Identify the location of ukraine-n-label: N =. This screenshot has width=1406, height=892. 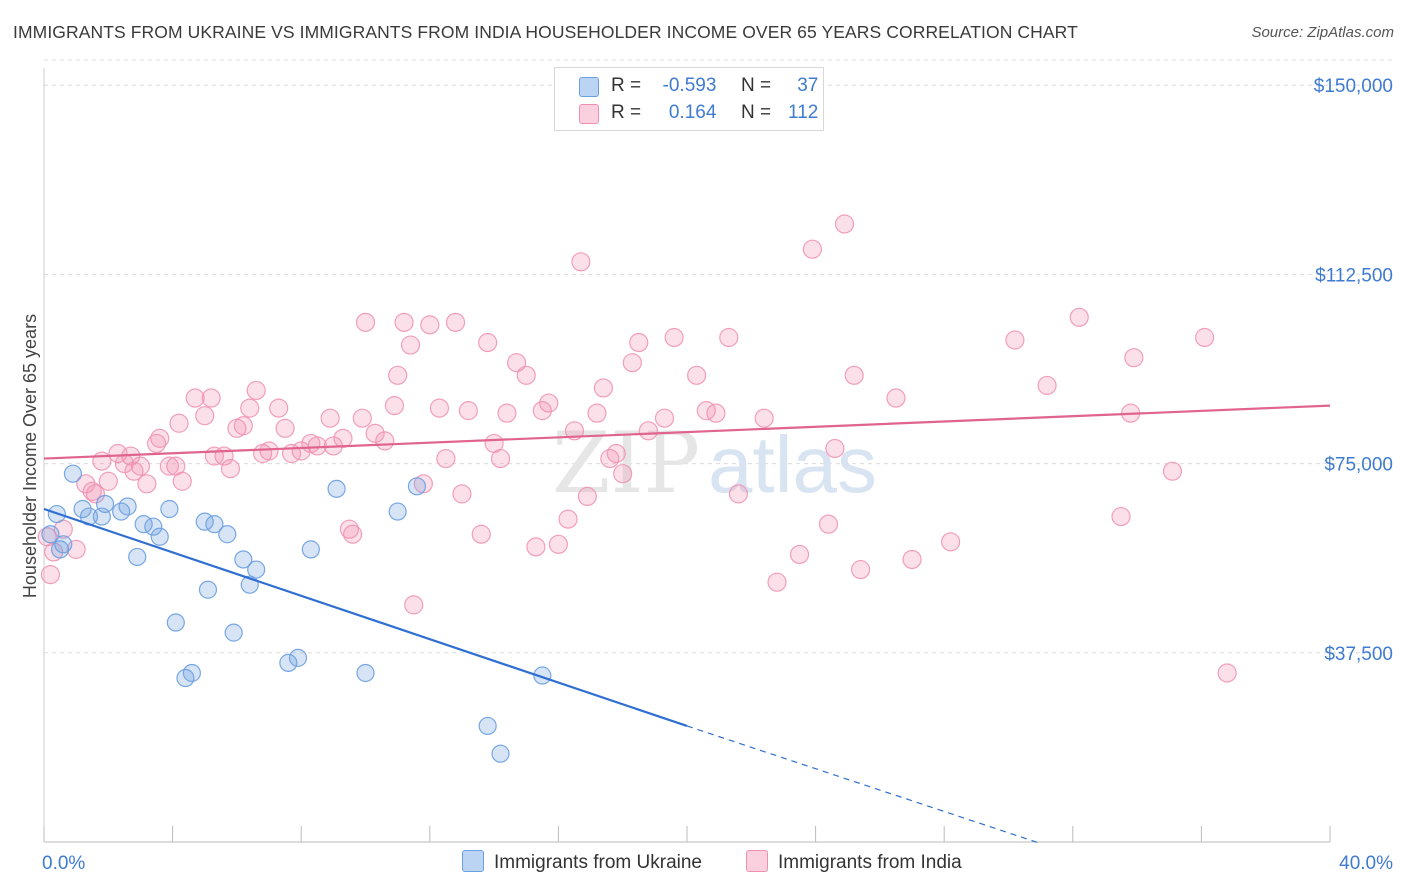
(756, 85).